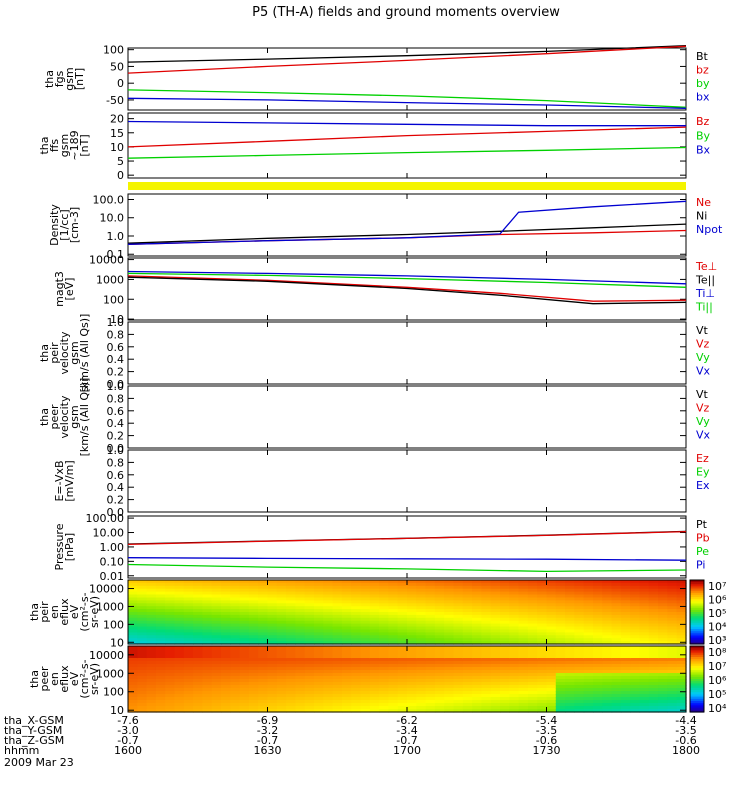 The width and height of the screenshot is (750, 805). I want to click on position-value: -6.9, so click(267, 720).